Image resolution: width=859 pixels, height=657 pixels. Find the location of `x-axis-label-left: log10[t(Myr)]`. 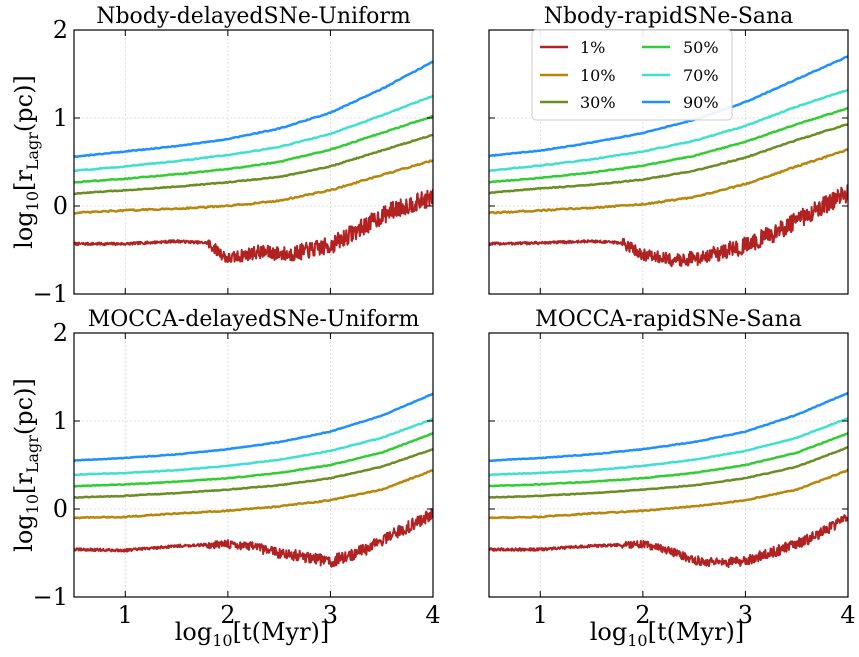

x-axis-label-left: log10[t(Myr)] is located at coordinates (252, 634).